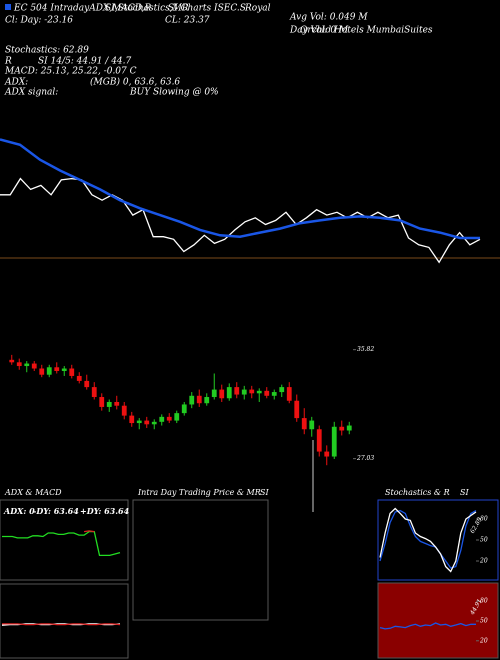 This screenshot has width=500, height=660. What do you see at coordinates (56, 511) in the screenshot?
I see `annotation: -DY: 63.64` at bounding box center [56, 511].